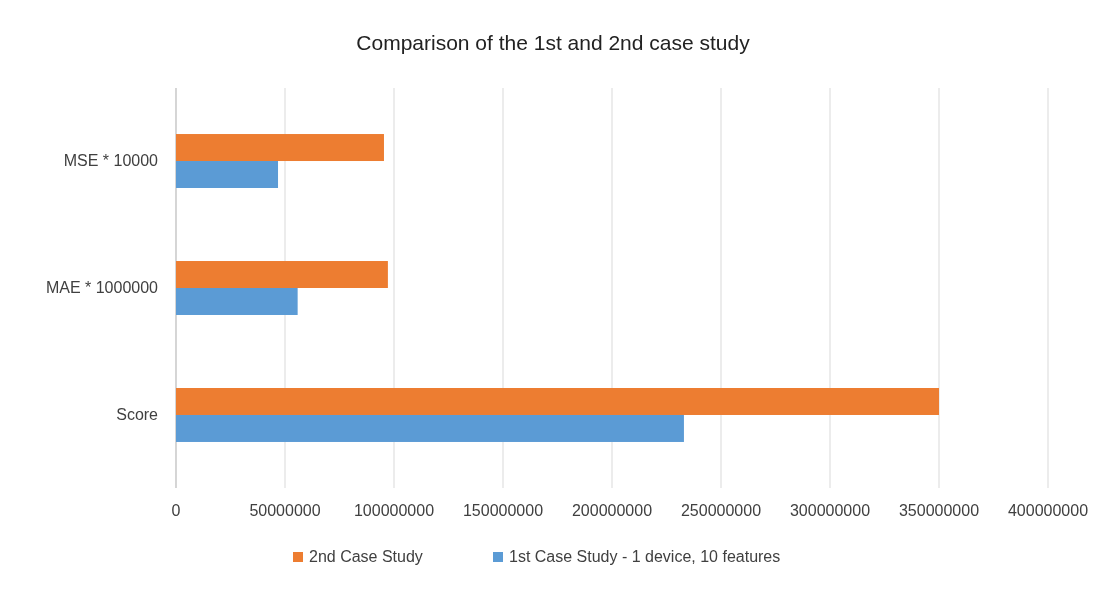 This screenshot has height=598, width=1107. I want to click on x-tick-label: 50000000, so click(285, 510).